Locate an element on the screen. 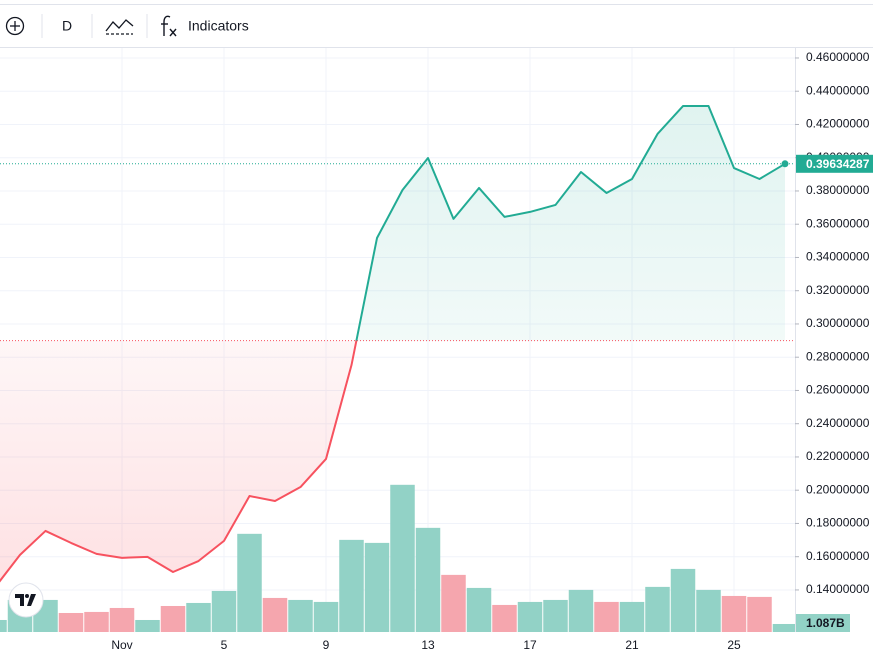 The height and width of the screenshot is (665, 873). y-tick-label: 0.18000000 is located at coordinates (838, 523).